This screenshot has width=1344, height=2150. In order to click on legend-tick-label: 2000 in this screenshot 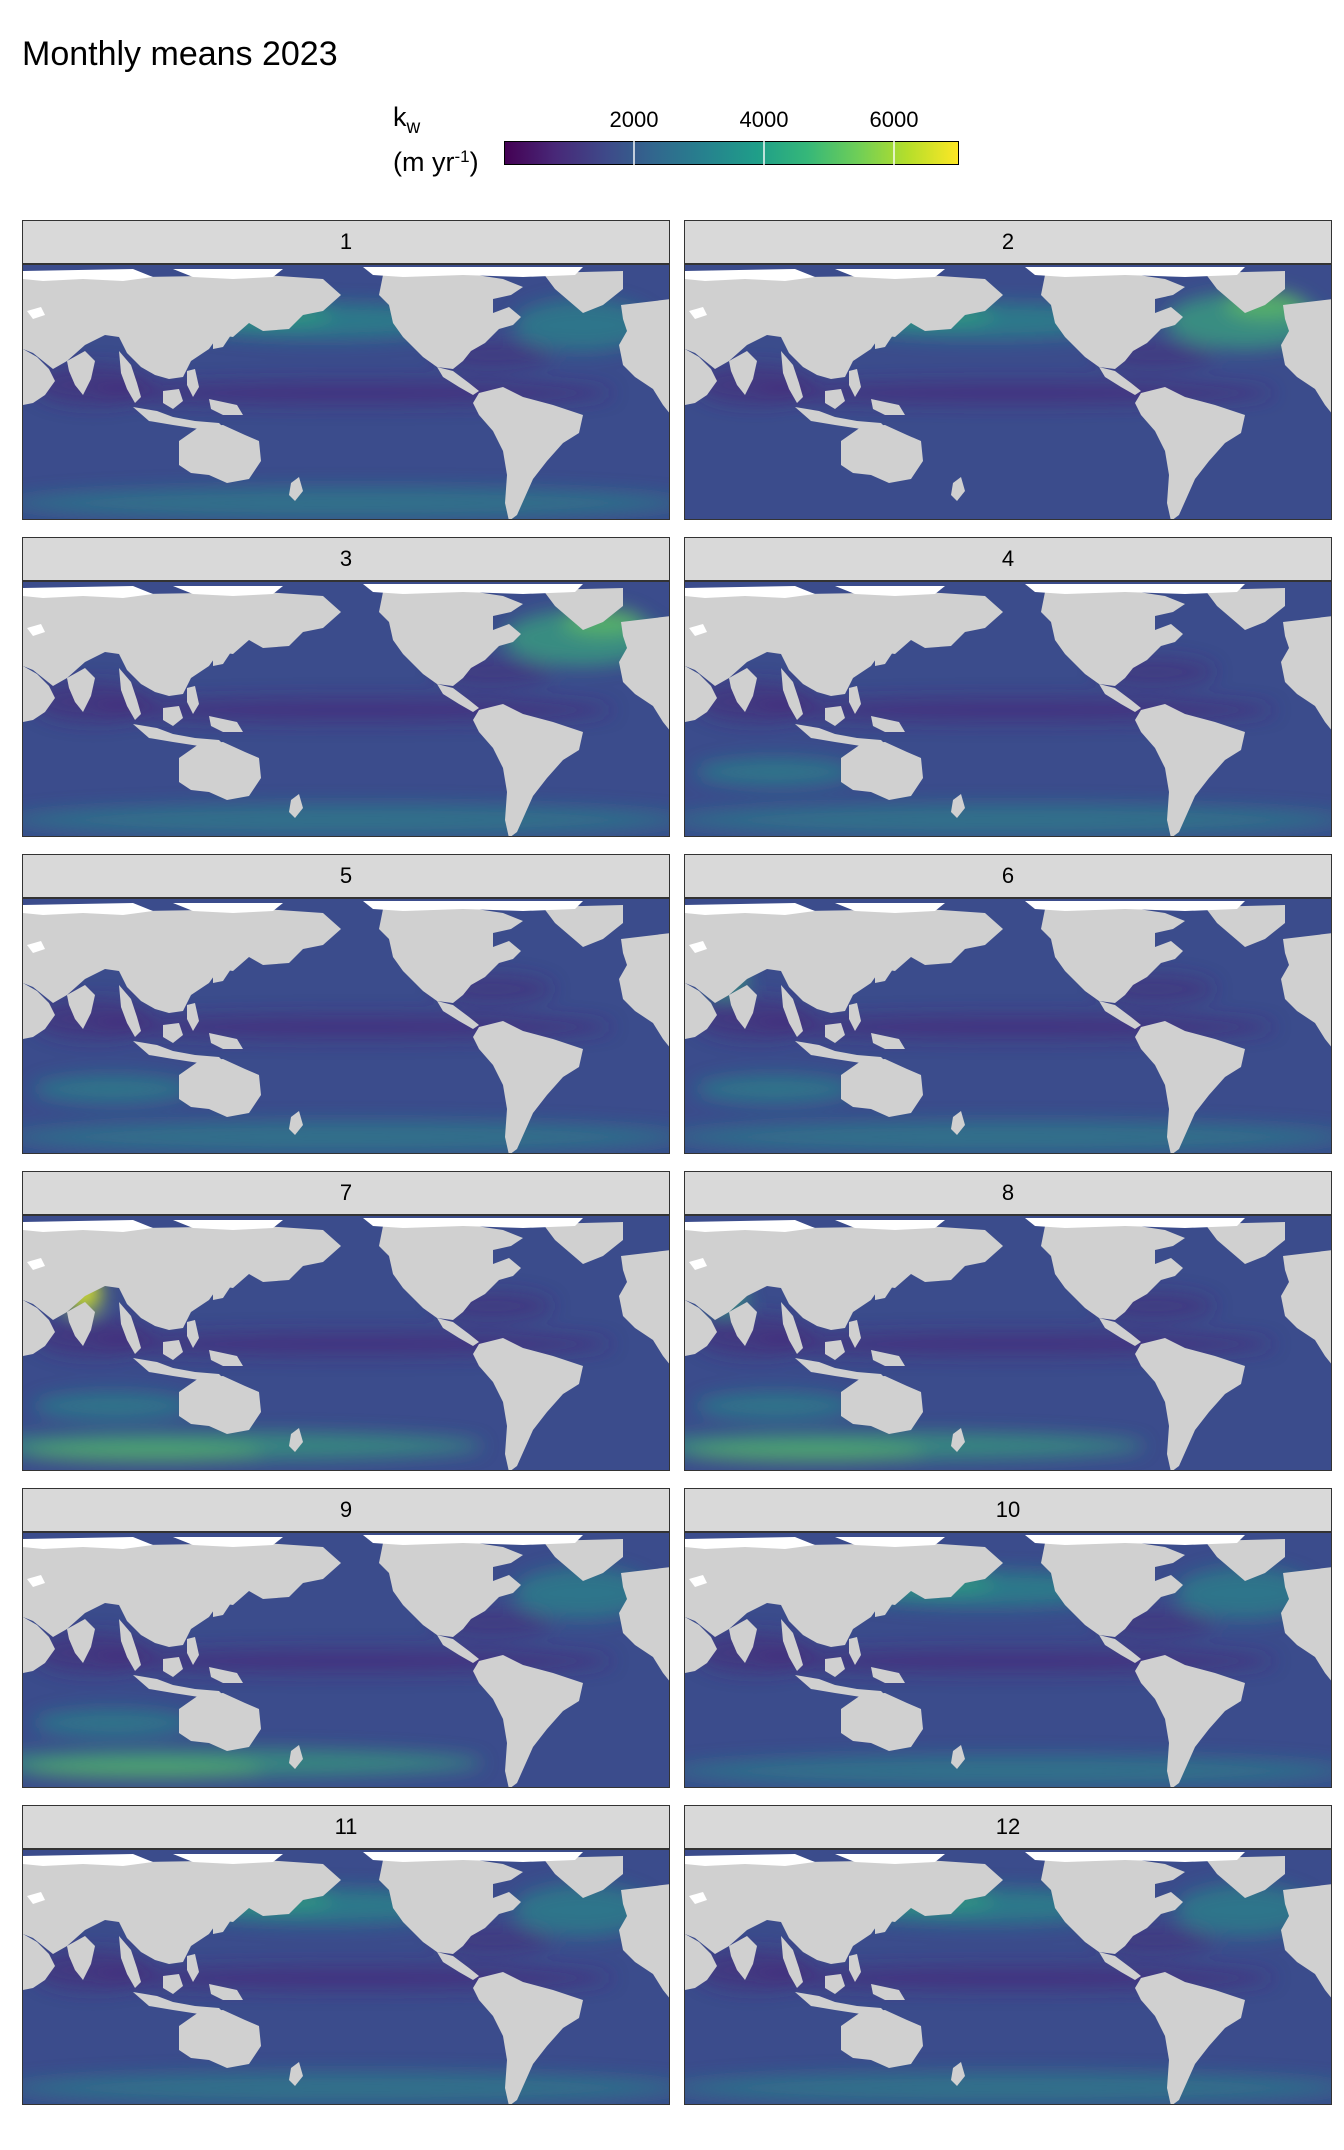, I will do `click(634, 119)`.